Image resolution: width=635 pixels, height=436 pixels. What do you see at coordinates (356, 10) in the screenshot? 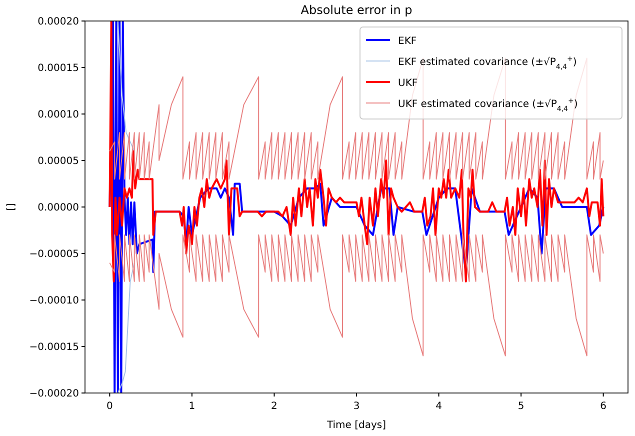
I see `chart-title: Absolute error in p` at bounding box center [356, 10].